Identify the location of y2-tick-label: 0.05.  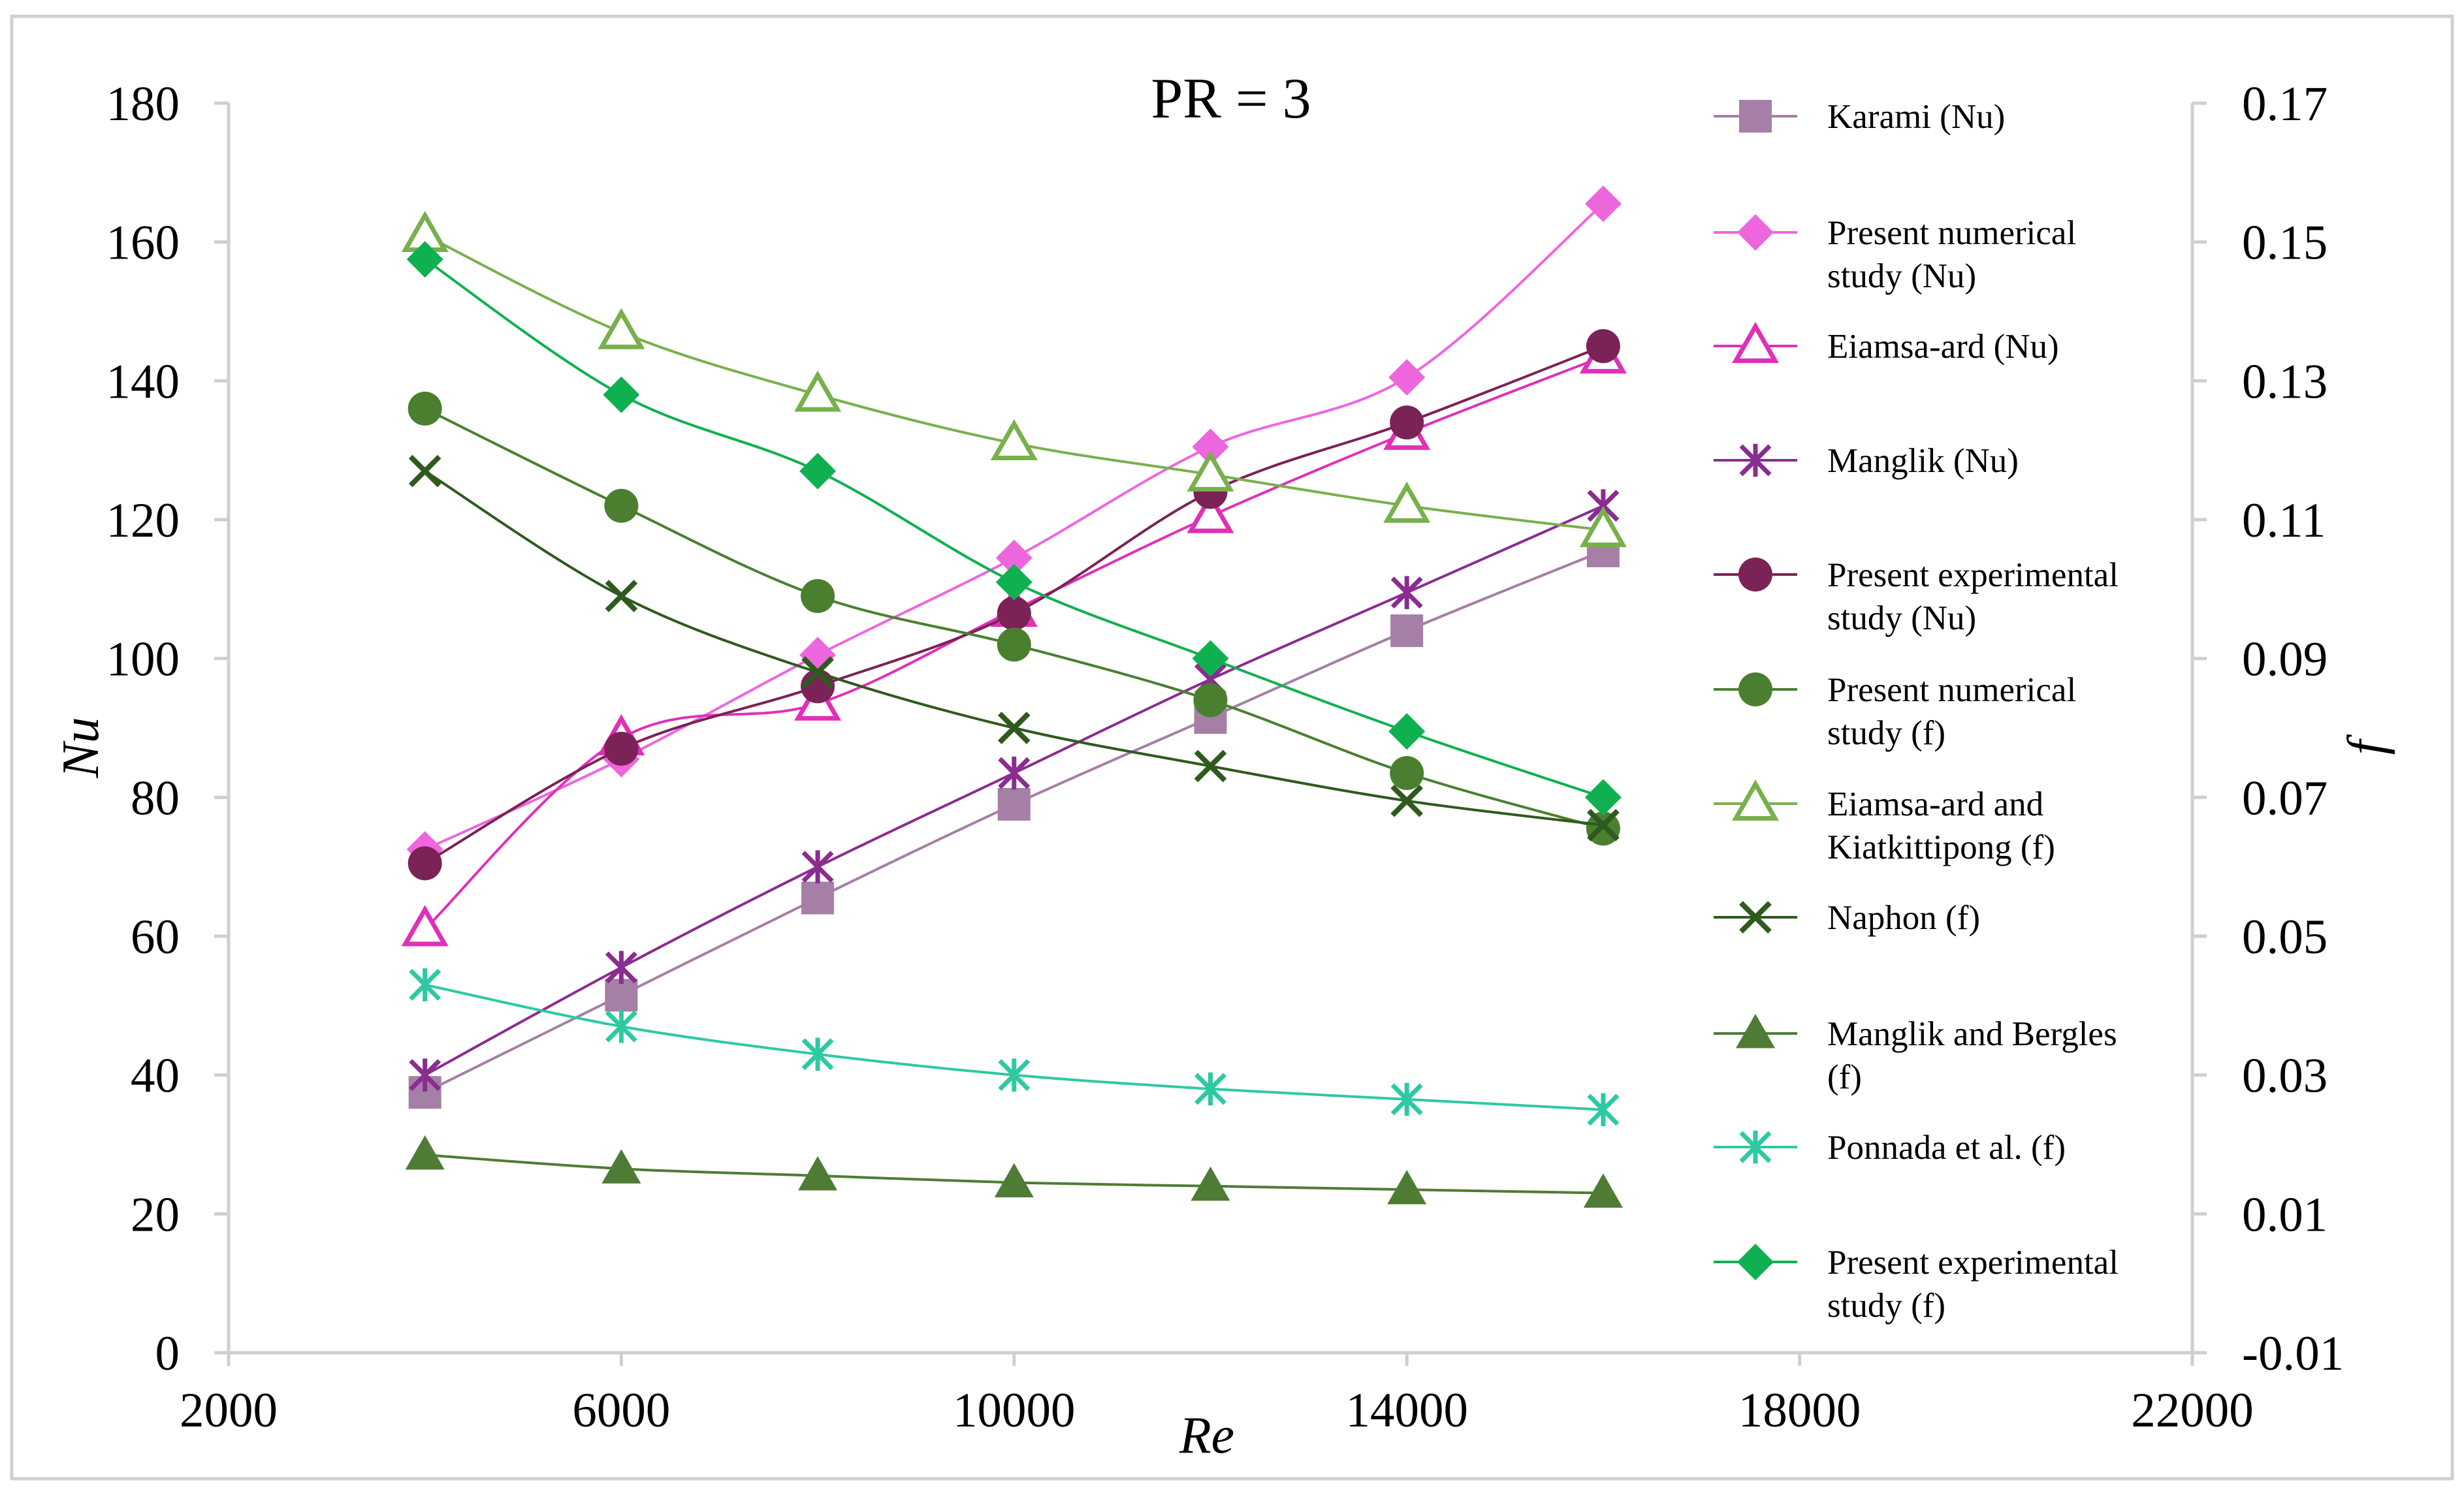
(2285, 937).